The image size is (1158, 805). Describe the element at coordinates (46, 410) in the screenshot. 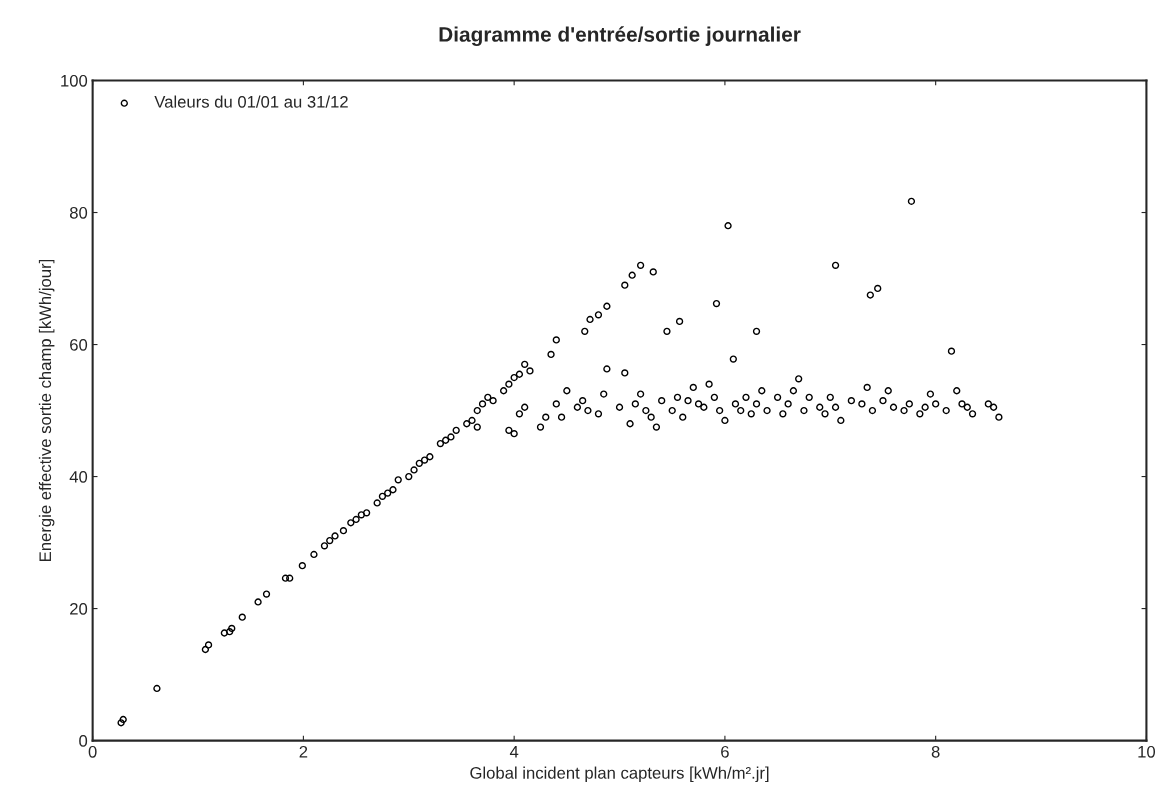

I see `y-axis-title: Energie effective sortie champ [kWh/jour]` at that location.